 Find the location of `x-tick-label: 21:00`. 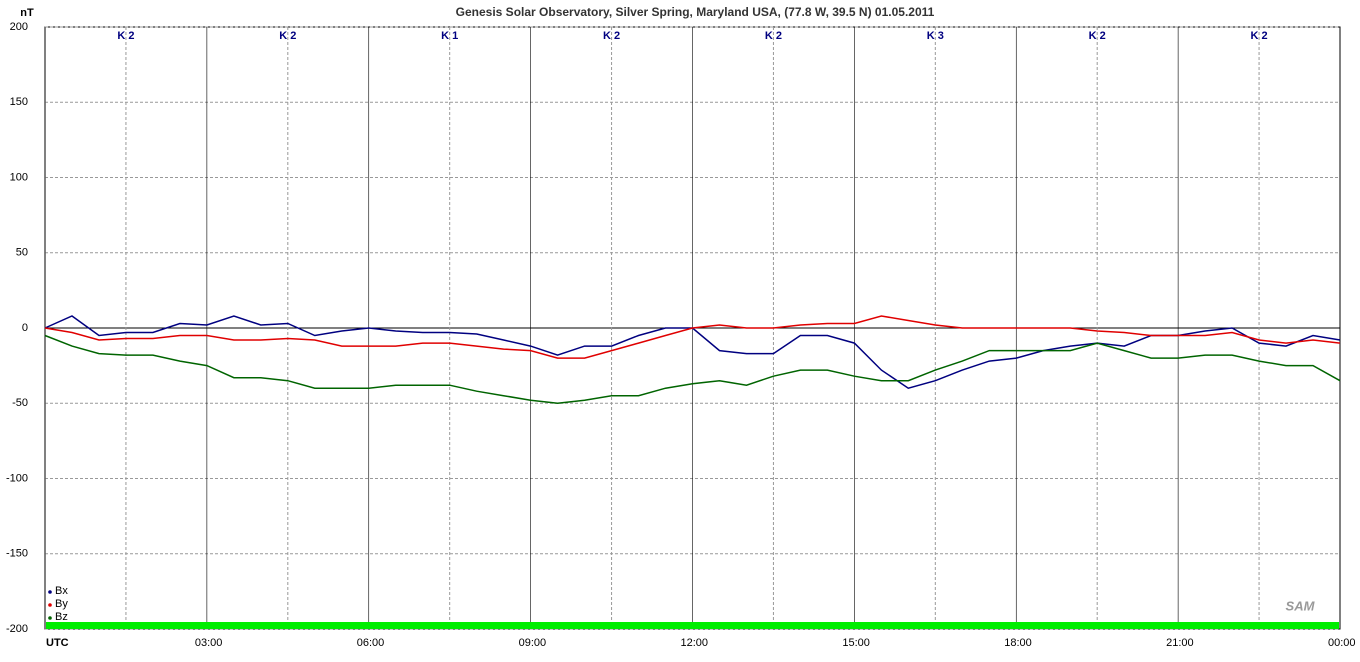

x-tick-label: 21:00 is located at coordinates (1180, 643).